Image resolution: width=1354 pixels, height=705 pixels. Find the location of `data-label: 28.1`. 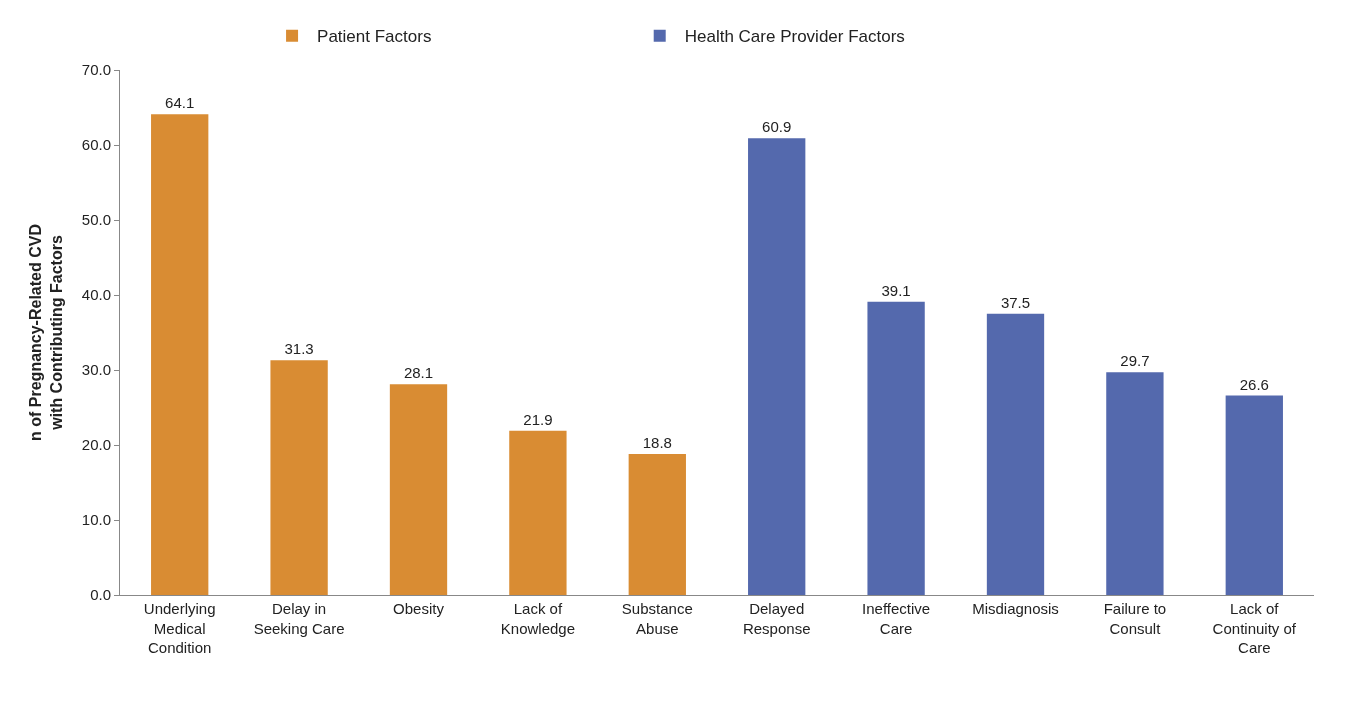

data-label: 28.1 is located at coordinates (418, 373).